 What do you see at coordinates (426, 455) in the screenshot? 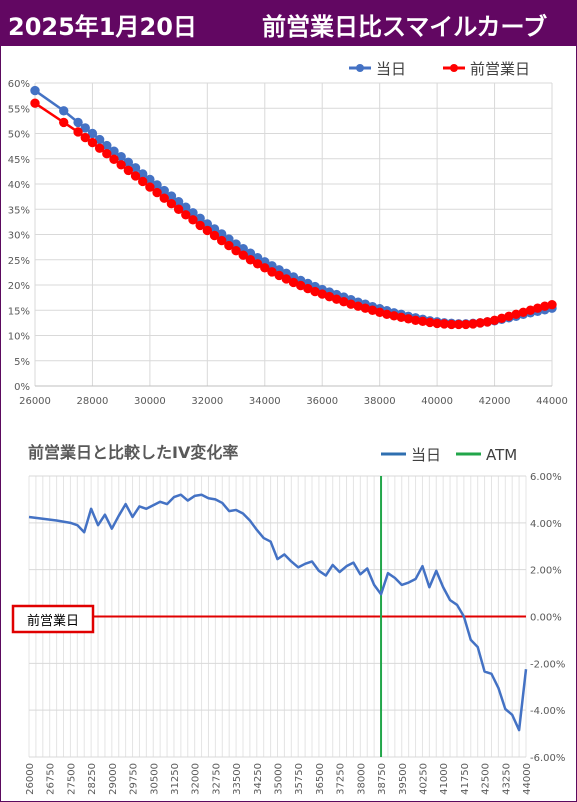
I see `legend-iv-today-label: 当日` at bounding box center [426, 455].